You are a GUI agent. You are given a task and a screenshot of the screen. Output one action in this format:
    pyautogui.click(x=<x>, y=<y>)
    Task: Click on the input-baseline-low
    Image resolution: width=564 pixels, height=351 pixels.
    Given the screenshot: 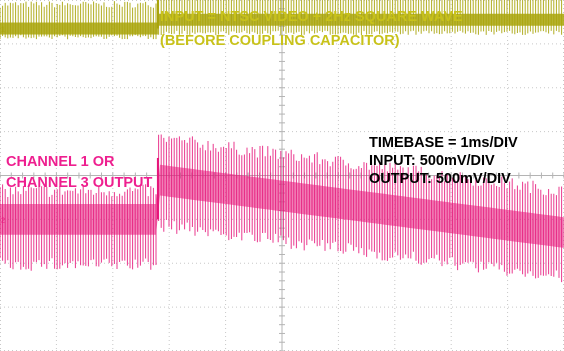 What is the action you would take?
    pyautogui.click(x=79, y=28)
    